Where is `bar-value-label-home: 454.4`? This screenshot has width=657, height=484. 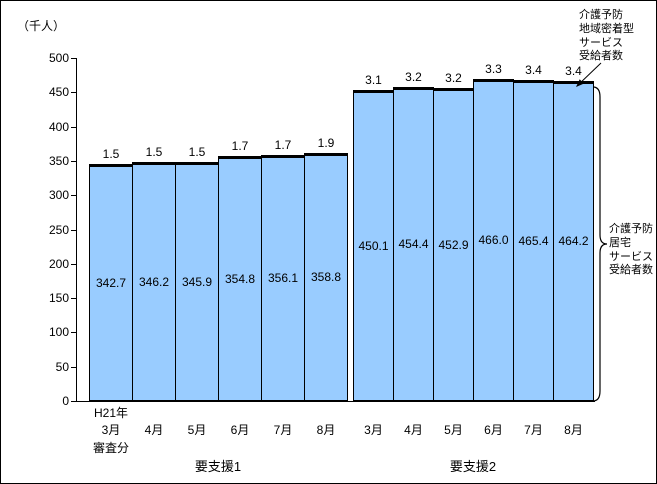 bar-value-label-home: 454.4 is located at coordinates (413, 244).